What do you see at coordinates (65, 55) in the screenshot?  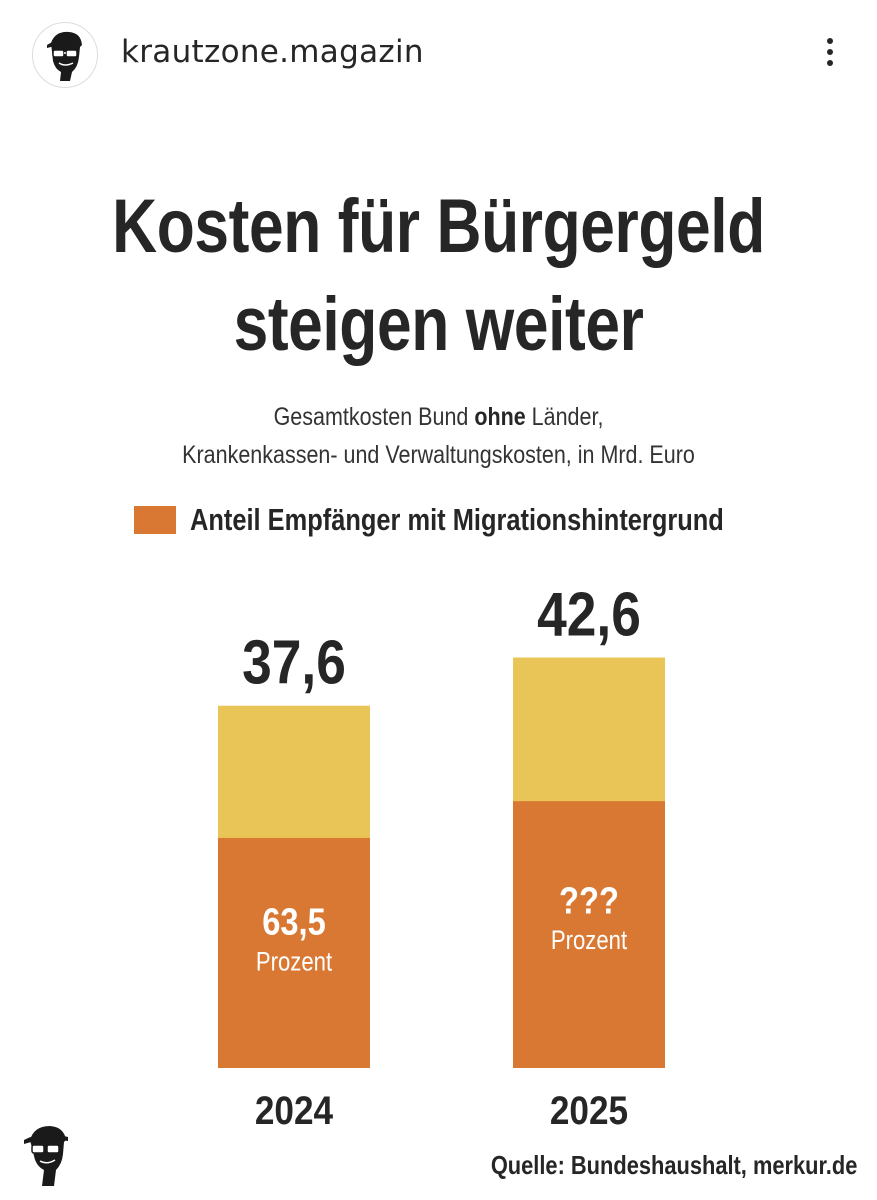 I see `profile-avatar-icon` at bounding box center [65, 55].